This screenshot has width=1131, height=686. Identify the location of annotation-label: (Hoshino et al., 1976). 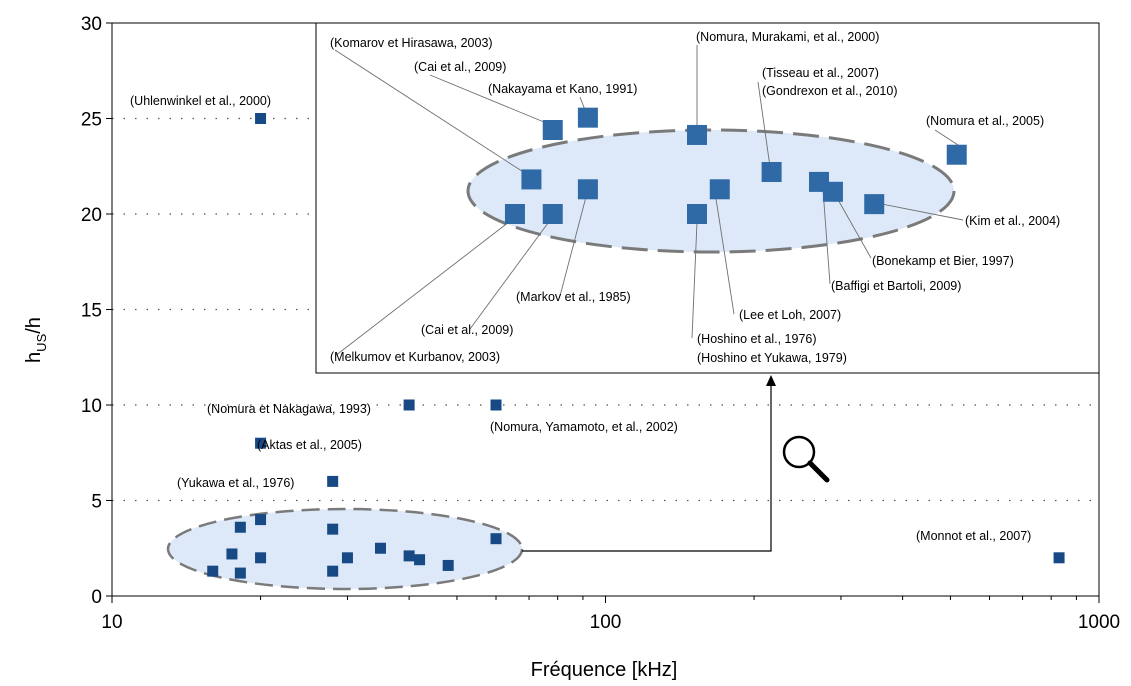
(757, 339).